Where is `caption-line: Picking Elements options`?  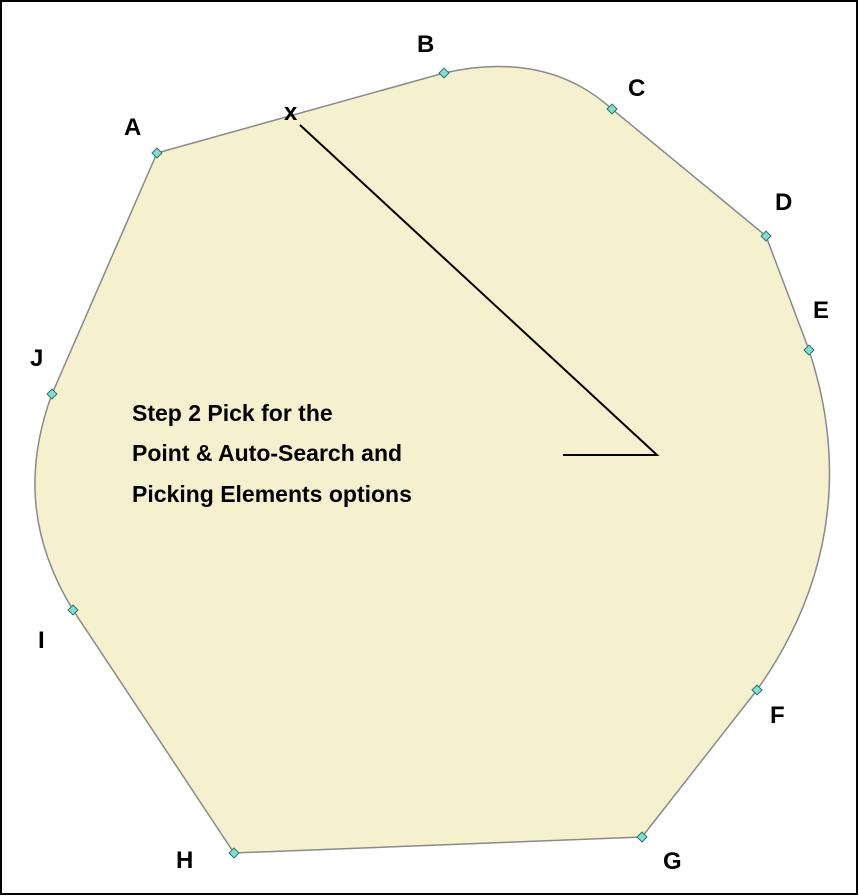
caption-line: Picking Elements options is located at coordinates (272, 494).